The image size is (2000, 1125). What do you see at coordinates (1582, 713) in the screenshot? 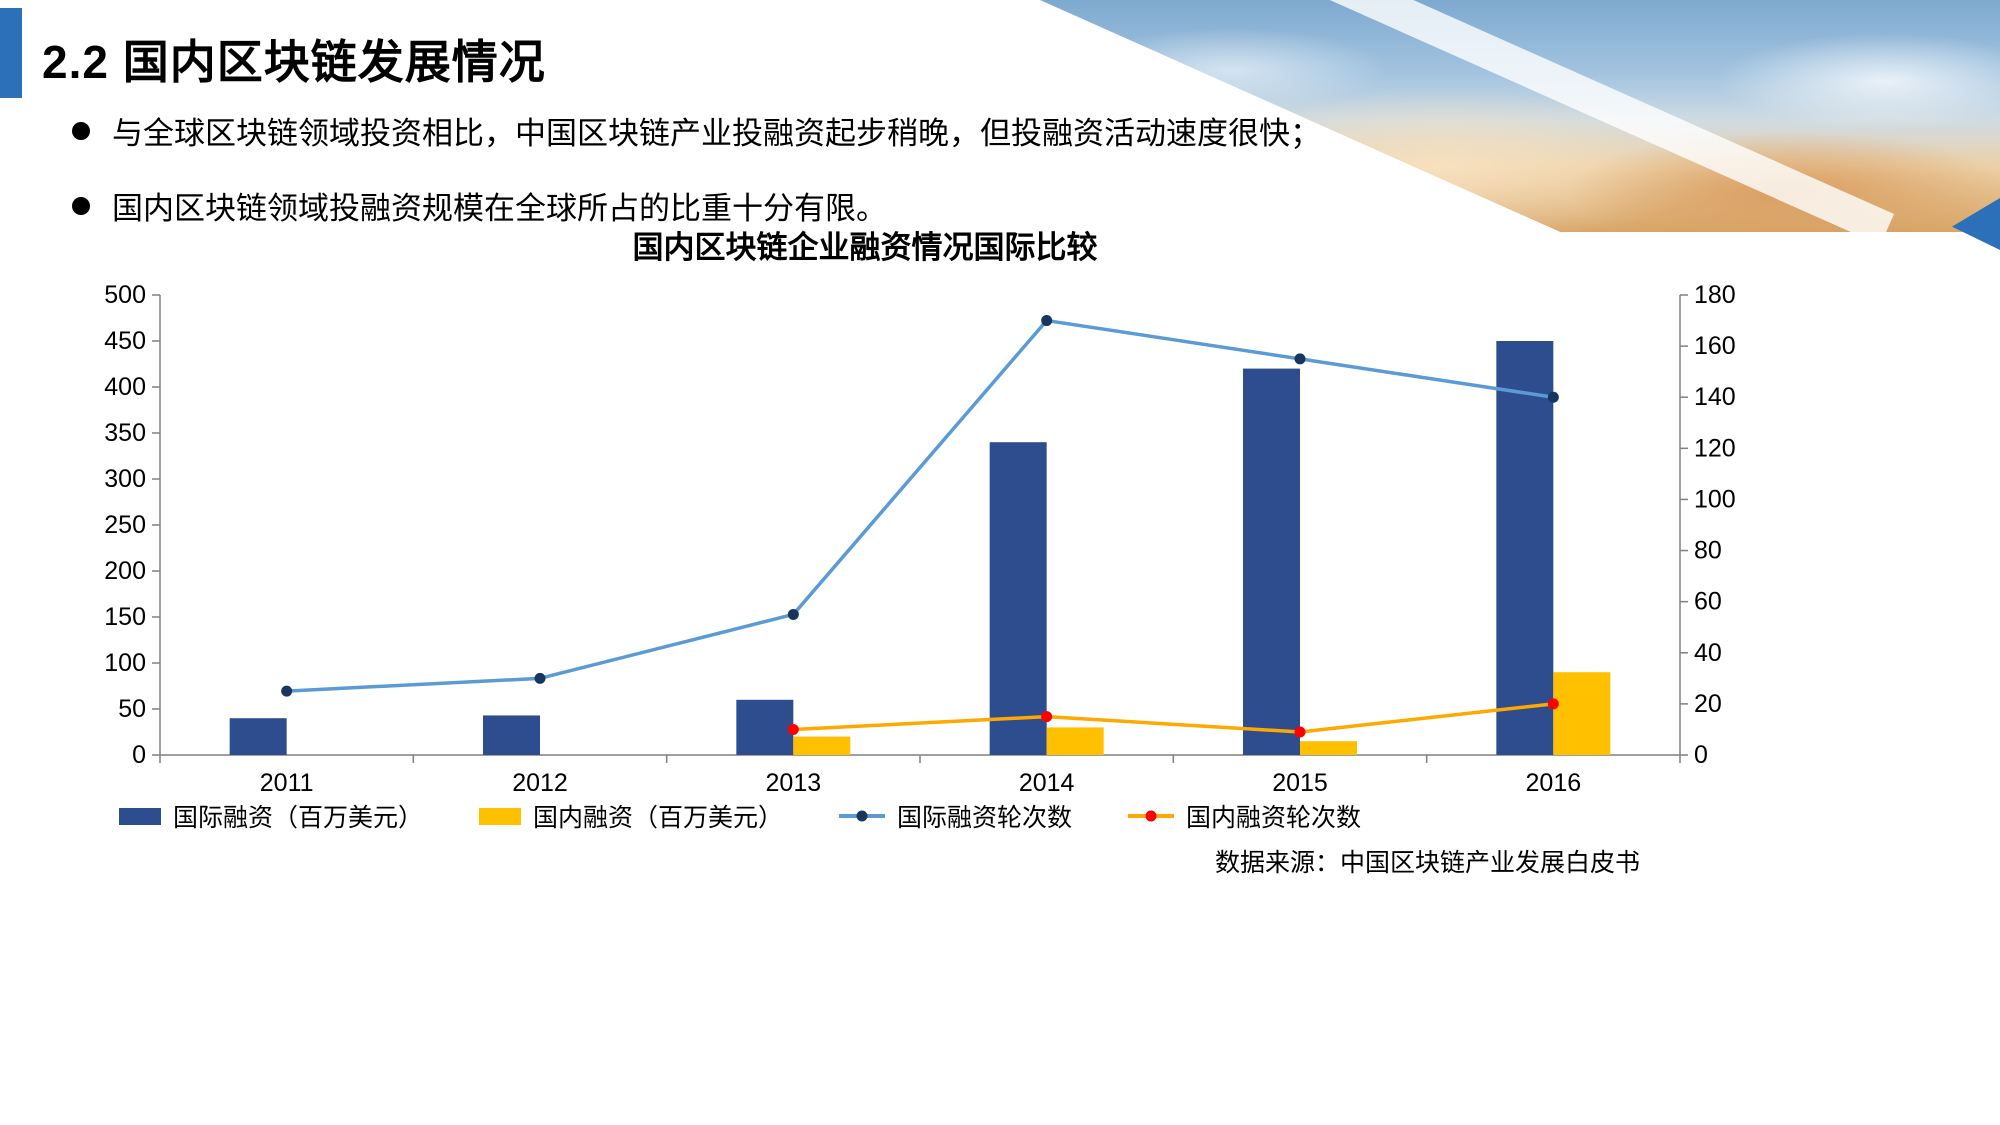
I see `bar-domestic-funding-2016` at bounding box center [1582, 713].